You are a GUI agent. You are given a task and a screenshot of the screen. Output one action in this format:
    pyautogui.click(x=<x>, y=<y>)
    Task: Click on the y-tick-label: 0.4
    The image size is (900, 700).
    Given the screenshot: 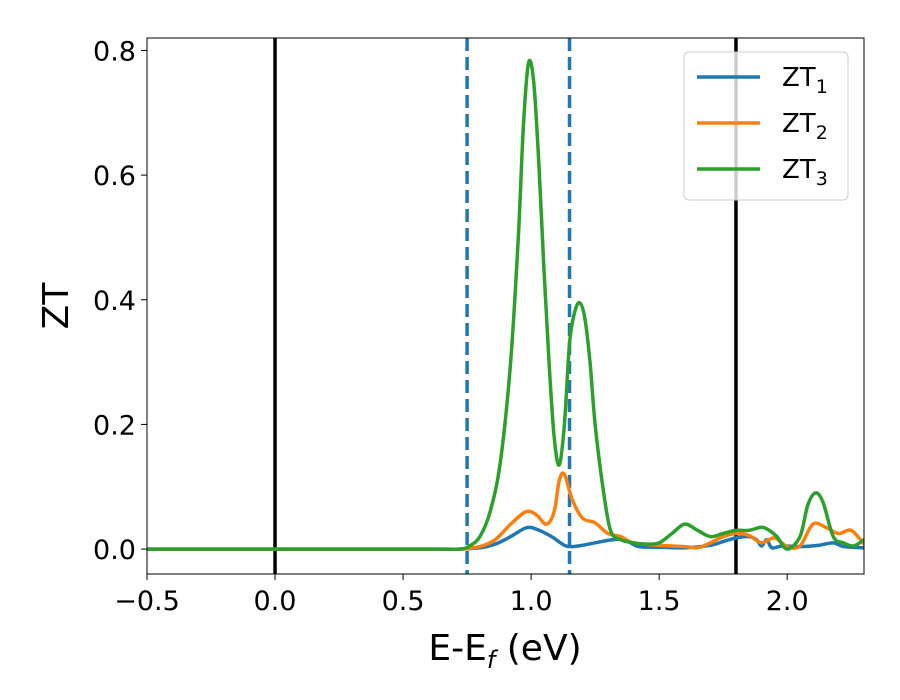 What is the action you would take?
    pyautogui.click(x=114, y=301)
    